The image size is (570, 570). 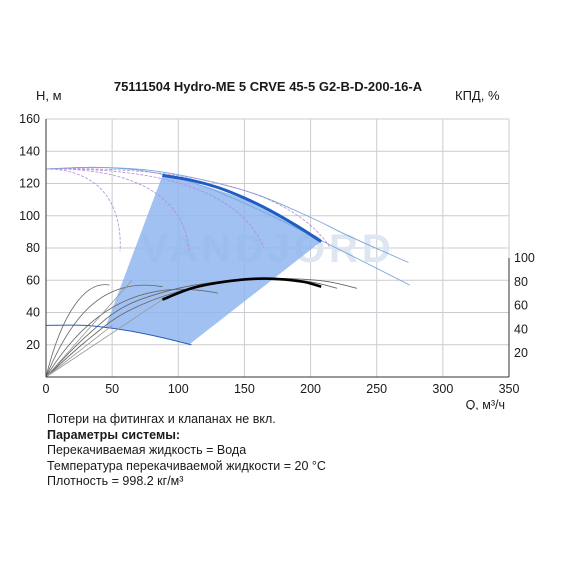 I want to click on x-tick-label: 200, so click(x=310, y=389).